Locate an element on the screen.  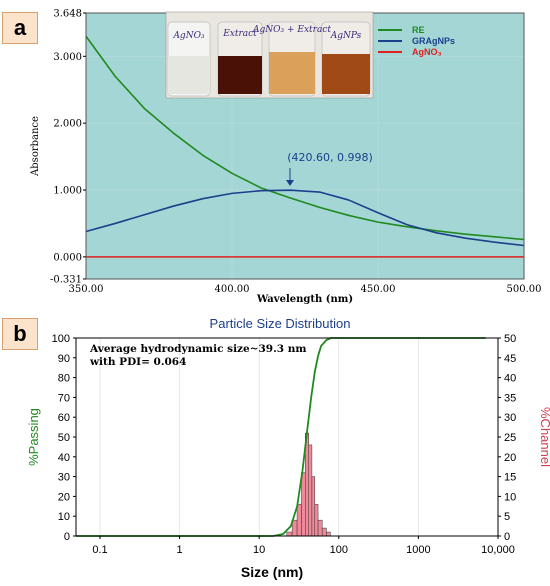
a-y-tick-label: 3.000 is located at coordinates (67, 57).